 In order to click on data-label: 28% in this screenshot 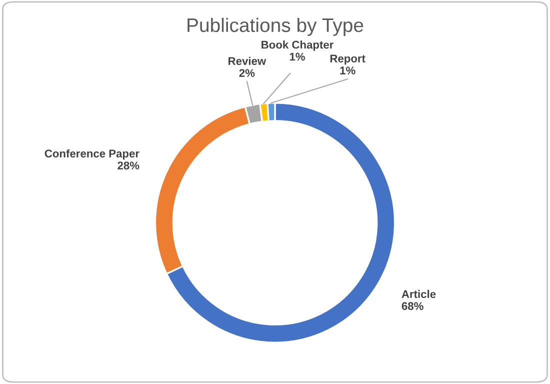, I will do `click(129, 166)`.